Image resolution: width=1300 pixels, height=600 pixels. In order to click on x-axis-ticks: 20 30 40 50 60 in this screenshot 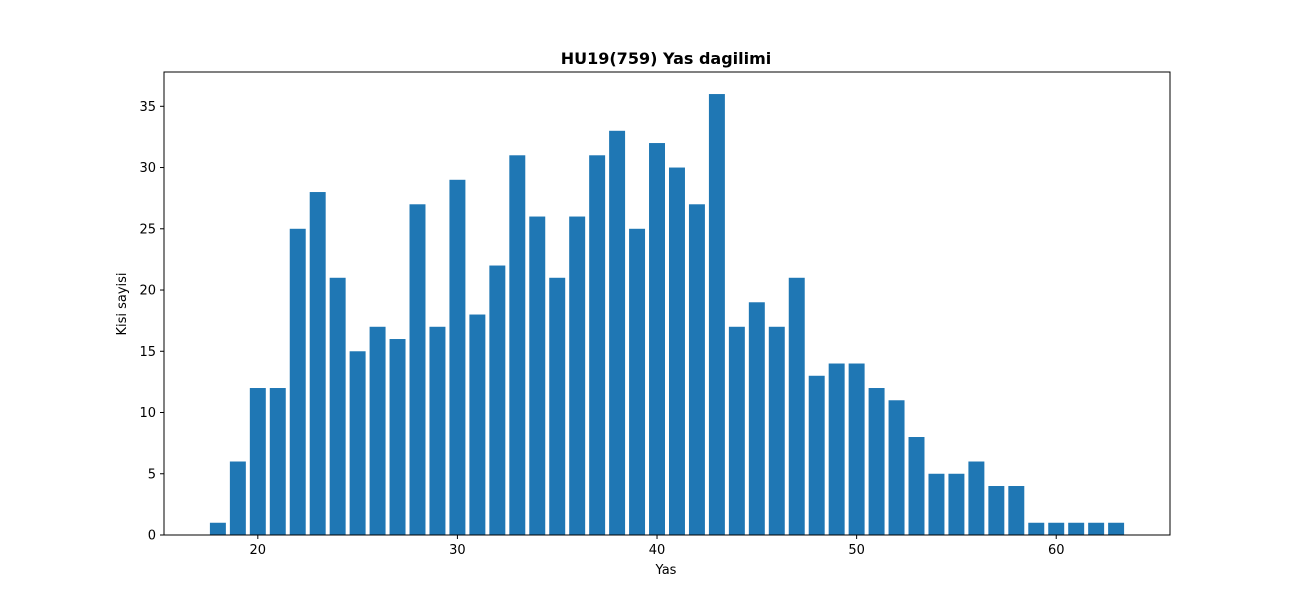, I will do `click(657, 546)`.